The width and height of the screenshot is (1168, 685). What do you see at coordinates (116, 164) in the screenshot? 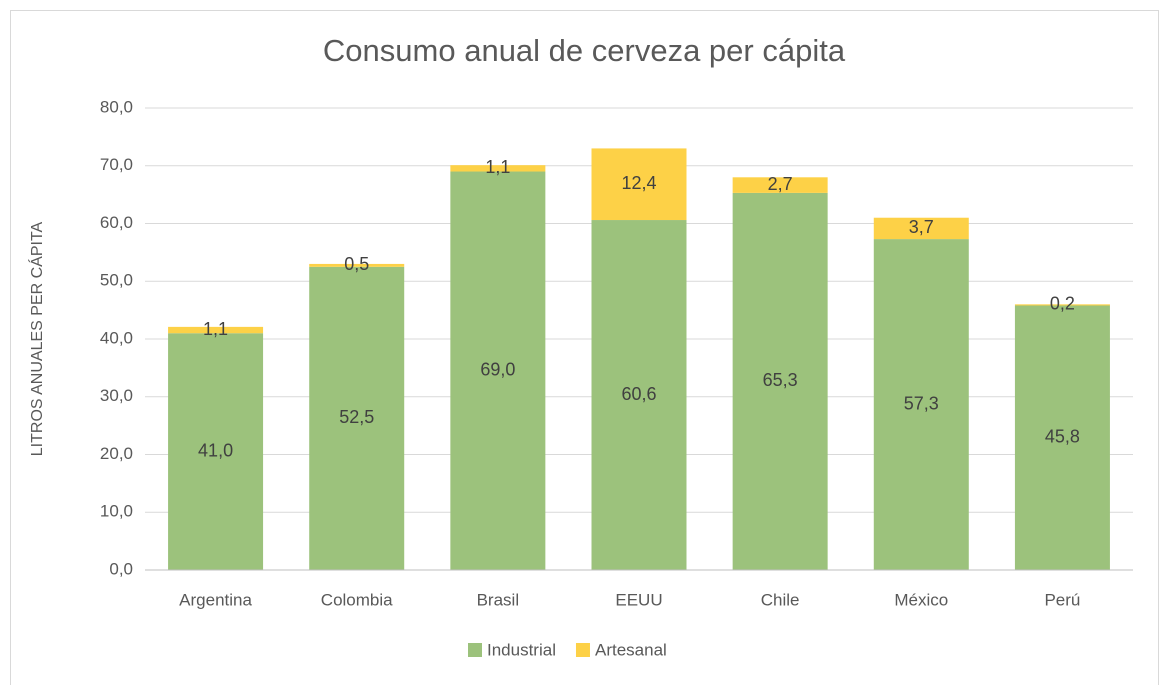
I see `y-tick-label: 70,0` at bounding box center [116, 164].